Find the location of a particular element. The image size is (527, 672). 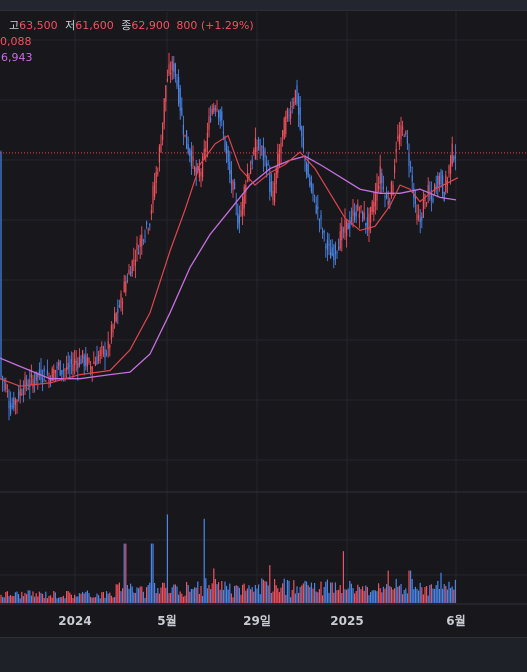

high-label: 고 is located at coordinates (14, 25).